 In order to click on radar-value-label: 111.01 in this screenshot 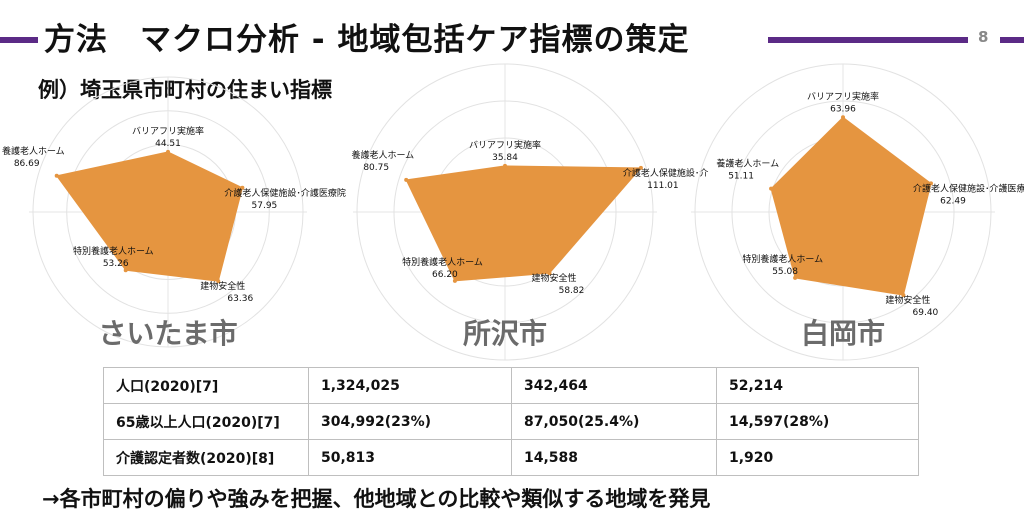, I will do `click(663, 186)`.